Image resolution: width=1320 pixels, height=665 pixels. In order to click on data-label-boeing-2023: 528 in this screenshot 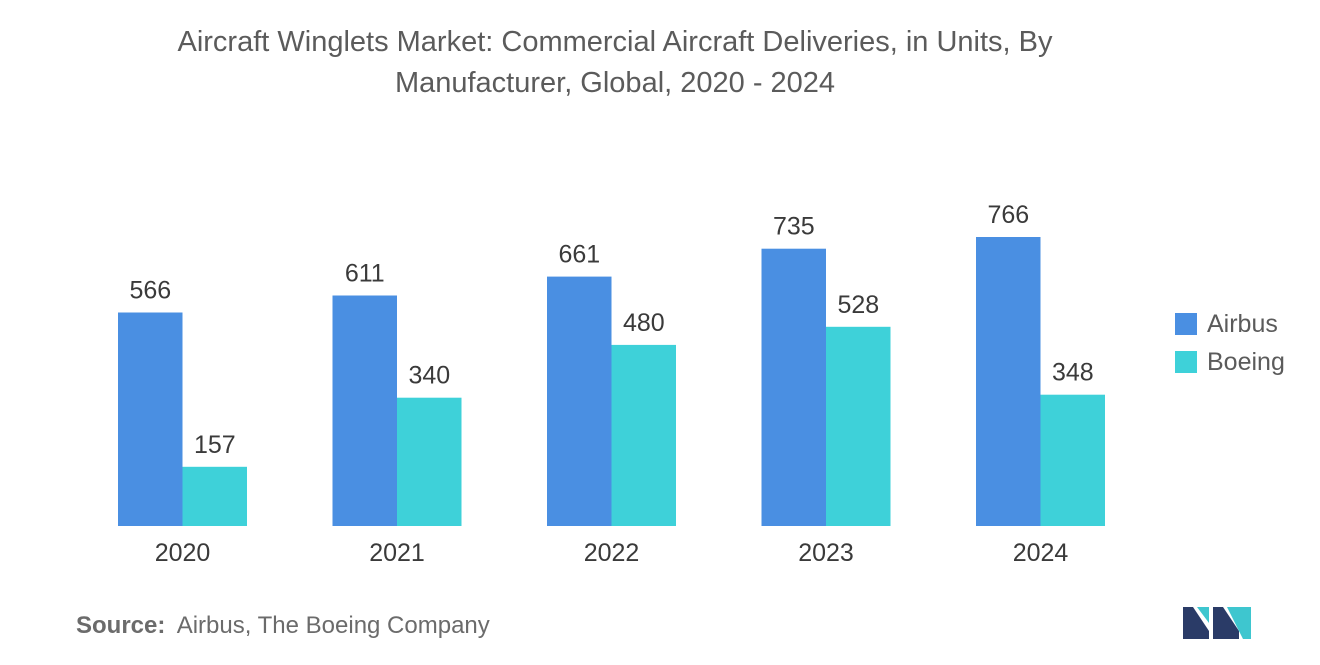, I will do `click(858, 305)`.